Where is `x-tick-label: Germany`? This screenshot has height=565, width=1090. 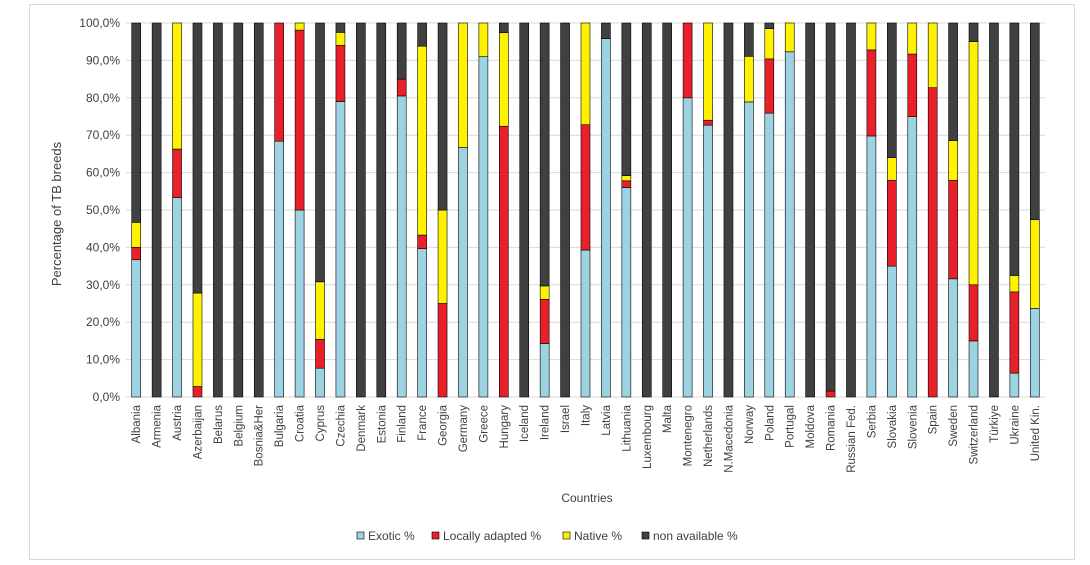
x-tick-label: Germany is located at coordinates (464, 429).